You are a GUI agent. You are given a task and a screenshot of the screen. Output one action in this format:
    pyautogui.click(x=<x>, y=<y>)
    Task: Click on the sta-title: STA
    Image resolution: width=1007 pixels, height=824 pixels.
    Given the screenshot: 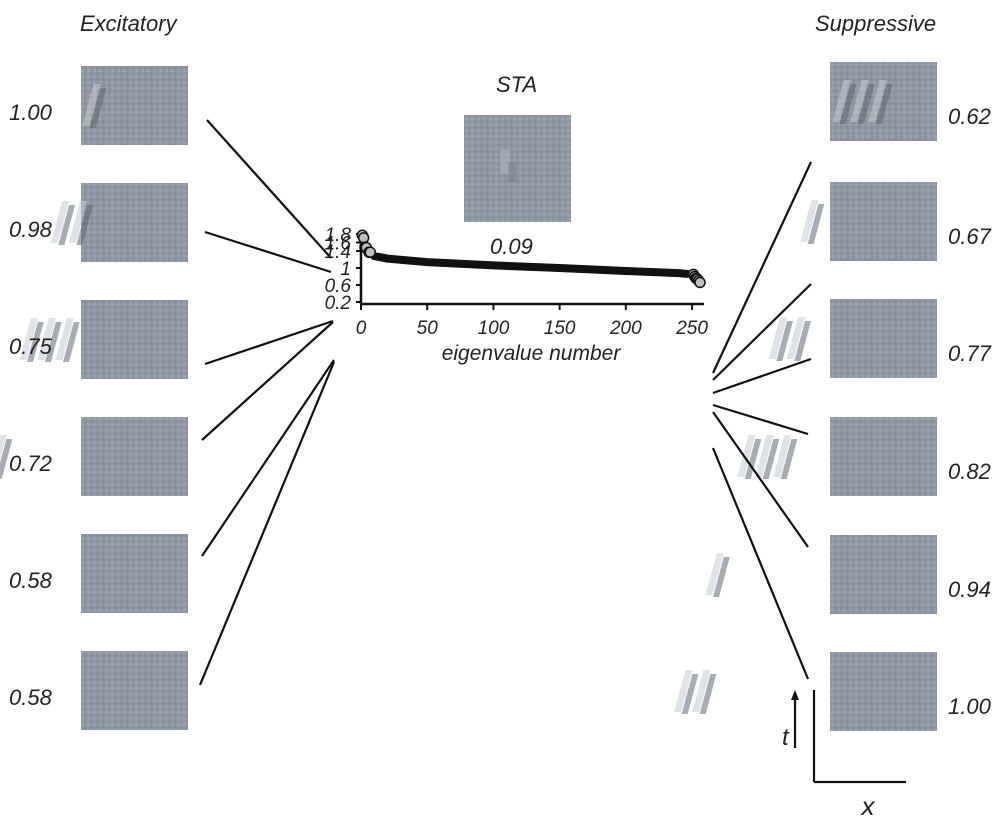 What is the action you would take?
    pyautogui.click(x=516, y=84)
    